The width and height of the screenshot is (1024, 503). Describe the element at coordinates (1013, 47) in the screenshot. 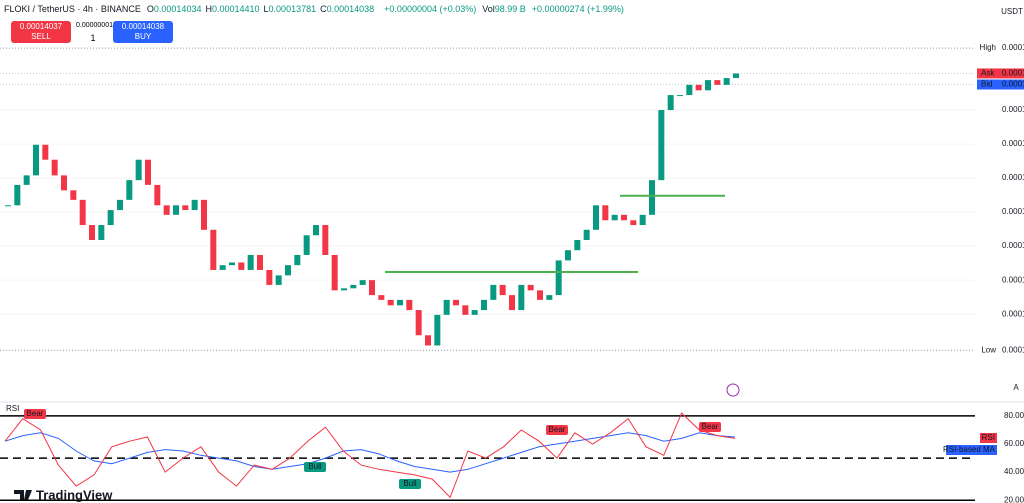

I see `high-price: 0.0001` at that location.